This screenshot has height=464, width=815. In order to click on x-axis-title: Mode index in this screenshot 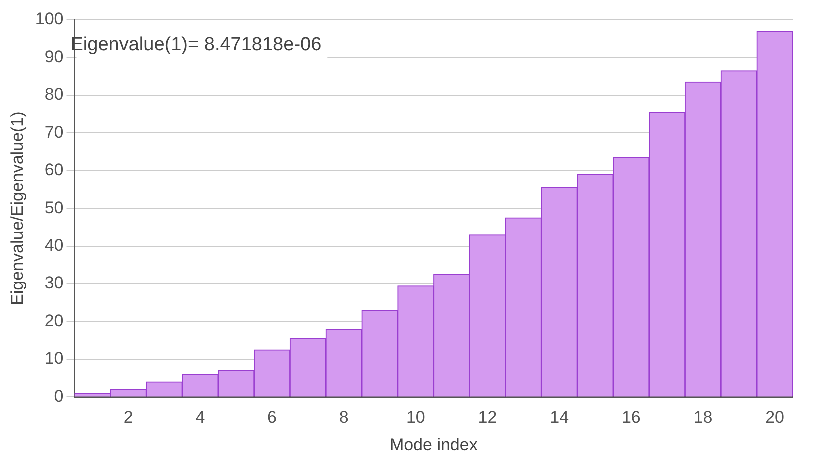, I will do `click(434, 444)`.